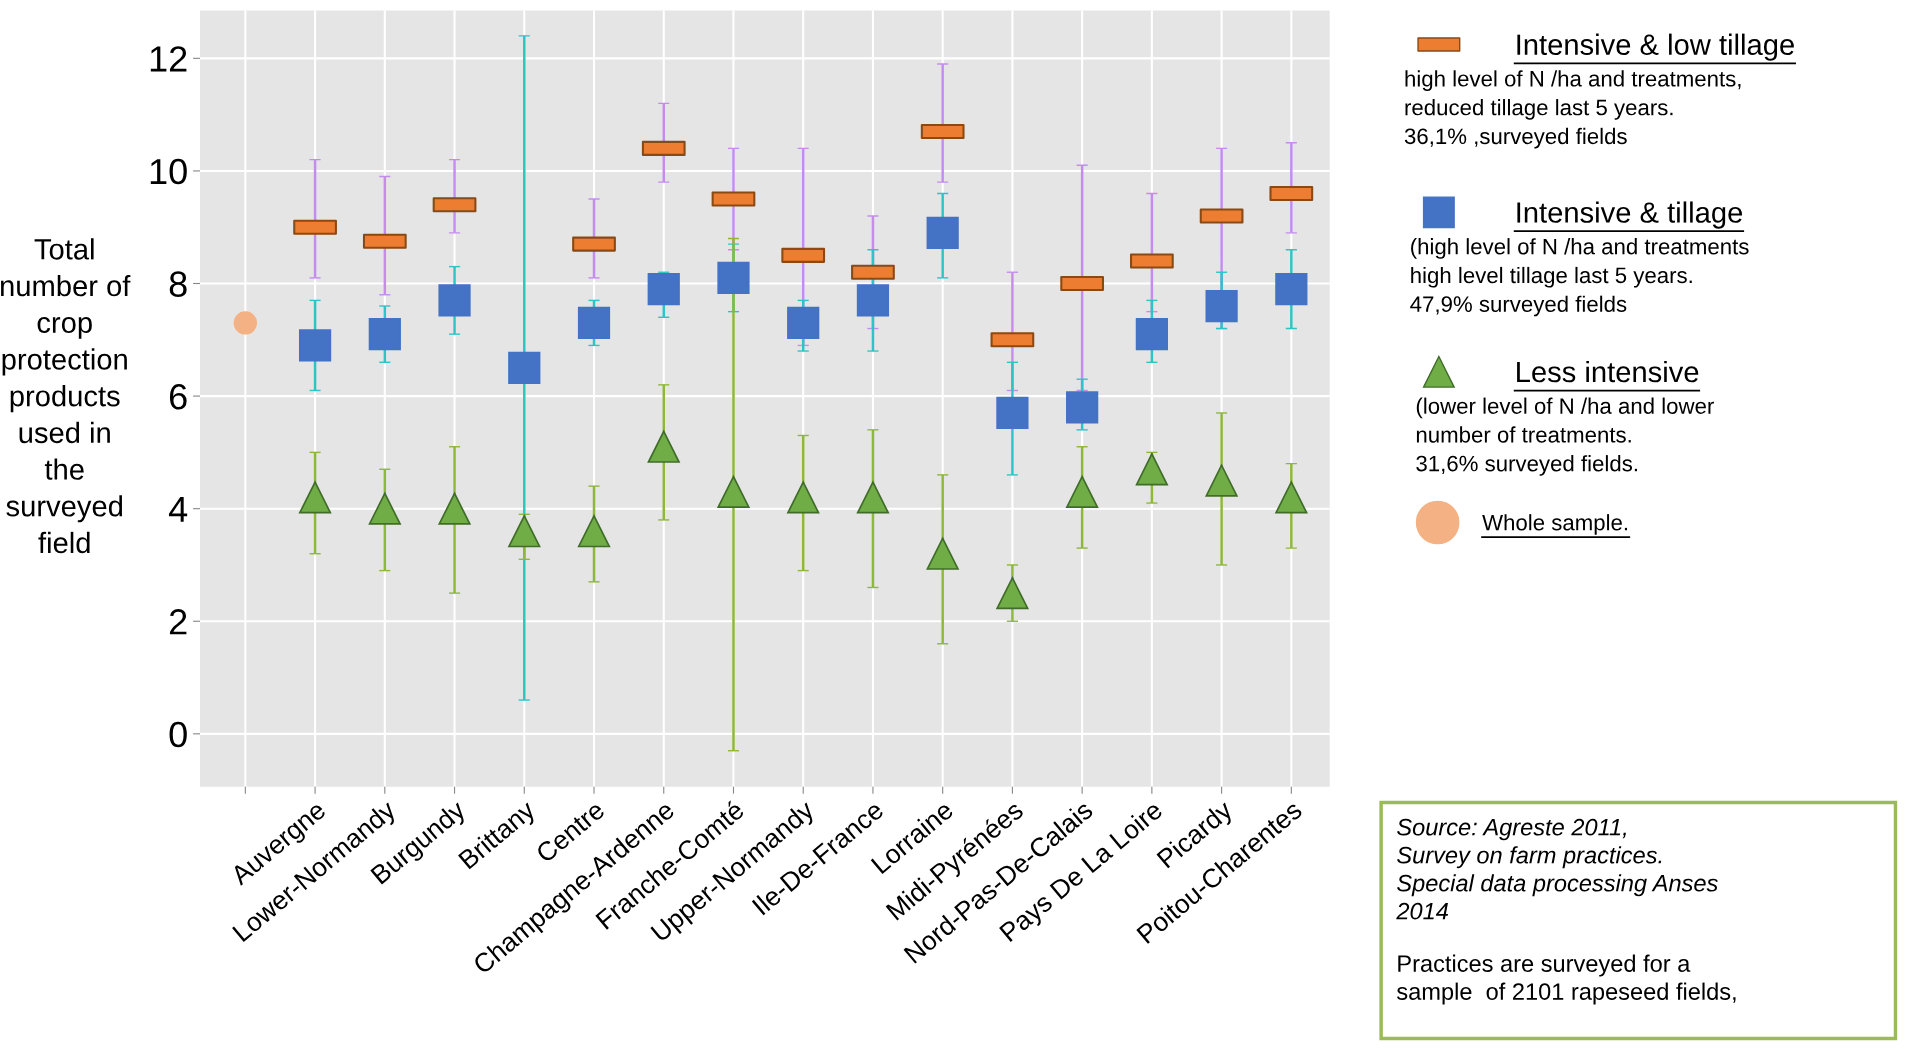 This screenshot has height=1049, width=1905. Describe the element at coordinates (178, 396) in the screenshot. I see `y-tick-label: 6` at that location.